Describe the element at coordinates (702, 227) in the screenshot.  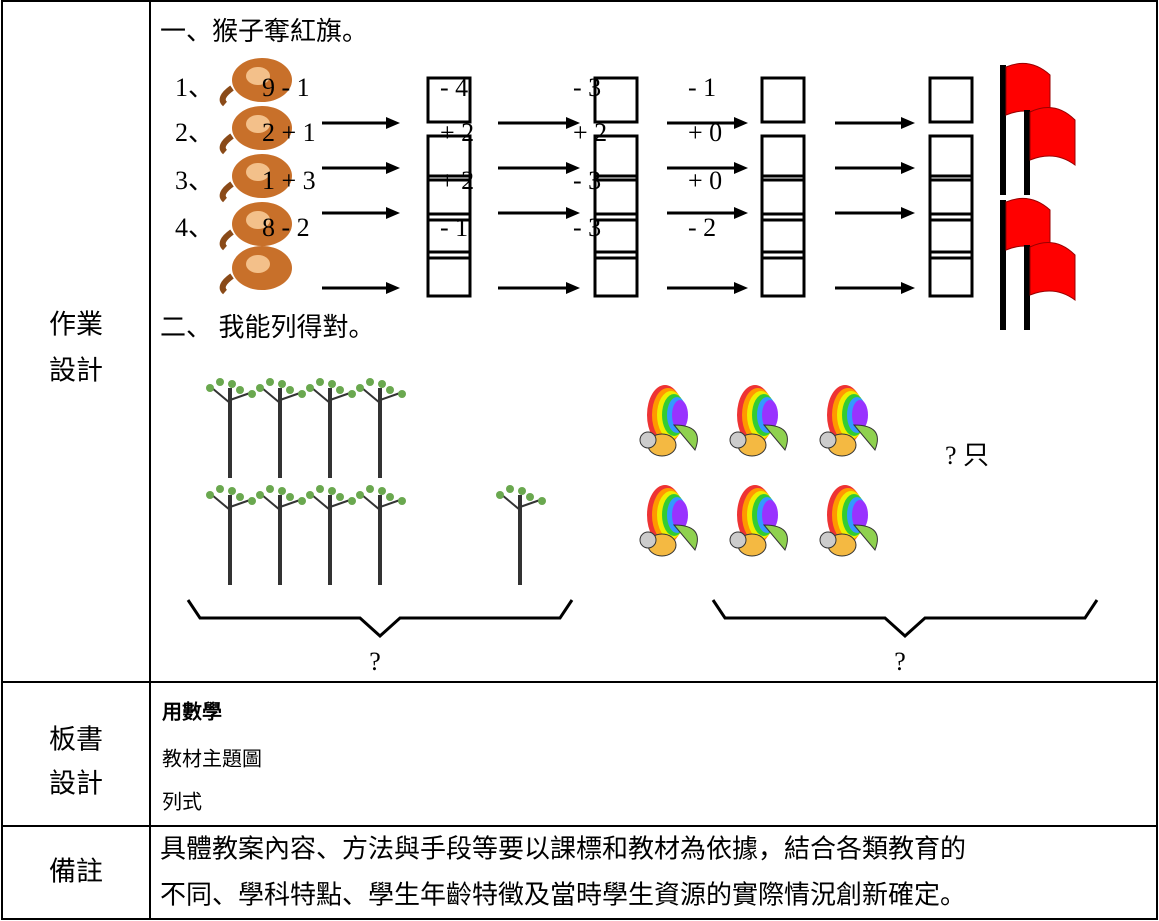
I see `step-operation: - 2` at that location.